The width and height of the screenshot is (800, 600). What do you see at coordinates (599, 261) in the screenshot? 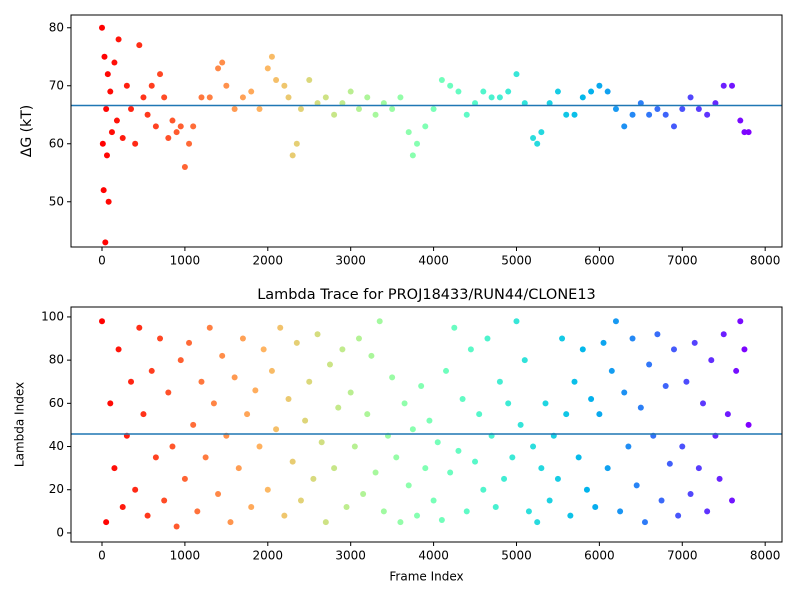
I see `x-tick-label: 6000` at bounding box center [599, 261].